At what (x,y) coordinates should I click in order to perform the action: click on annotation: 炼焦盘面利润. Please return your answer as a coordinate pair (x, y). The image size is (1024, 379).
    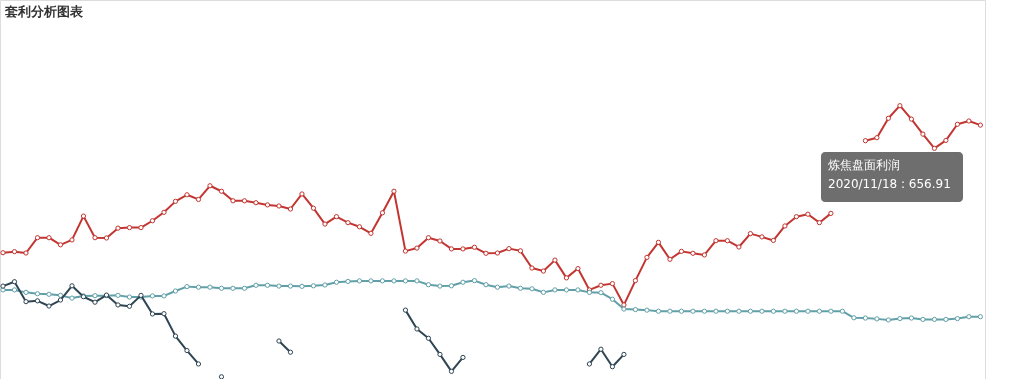
    Looking at the image, I should click on (864, 165).